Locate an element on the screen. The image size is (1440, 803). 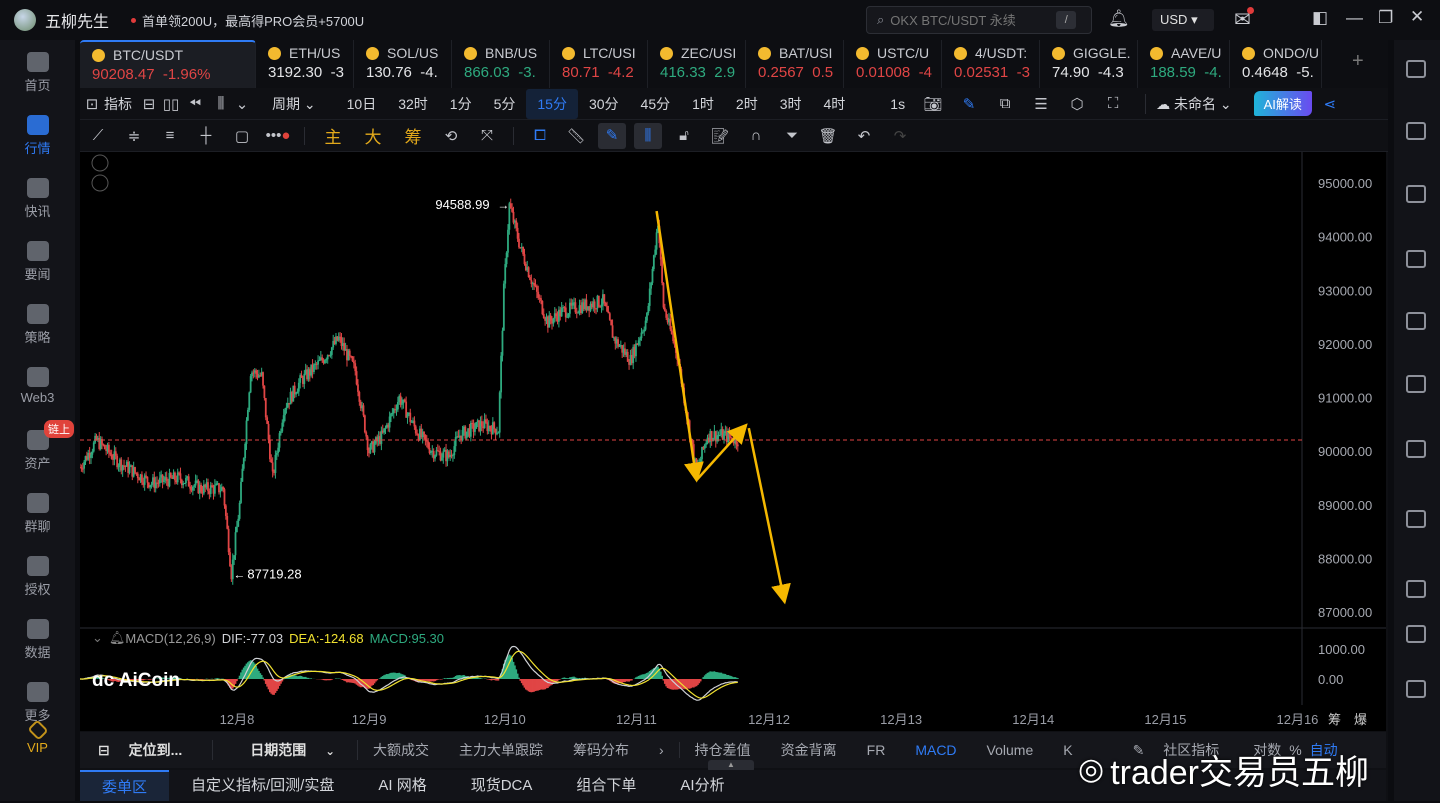
sidebar-item: 授权 is located at coordinates (37, 577).